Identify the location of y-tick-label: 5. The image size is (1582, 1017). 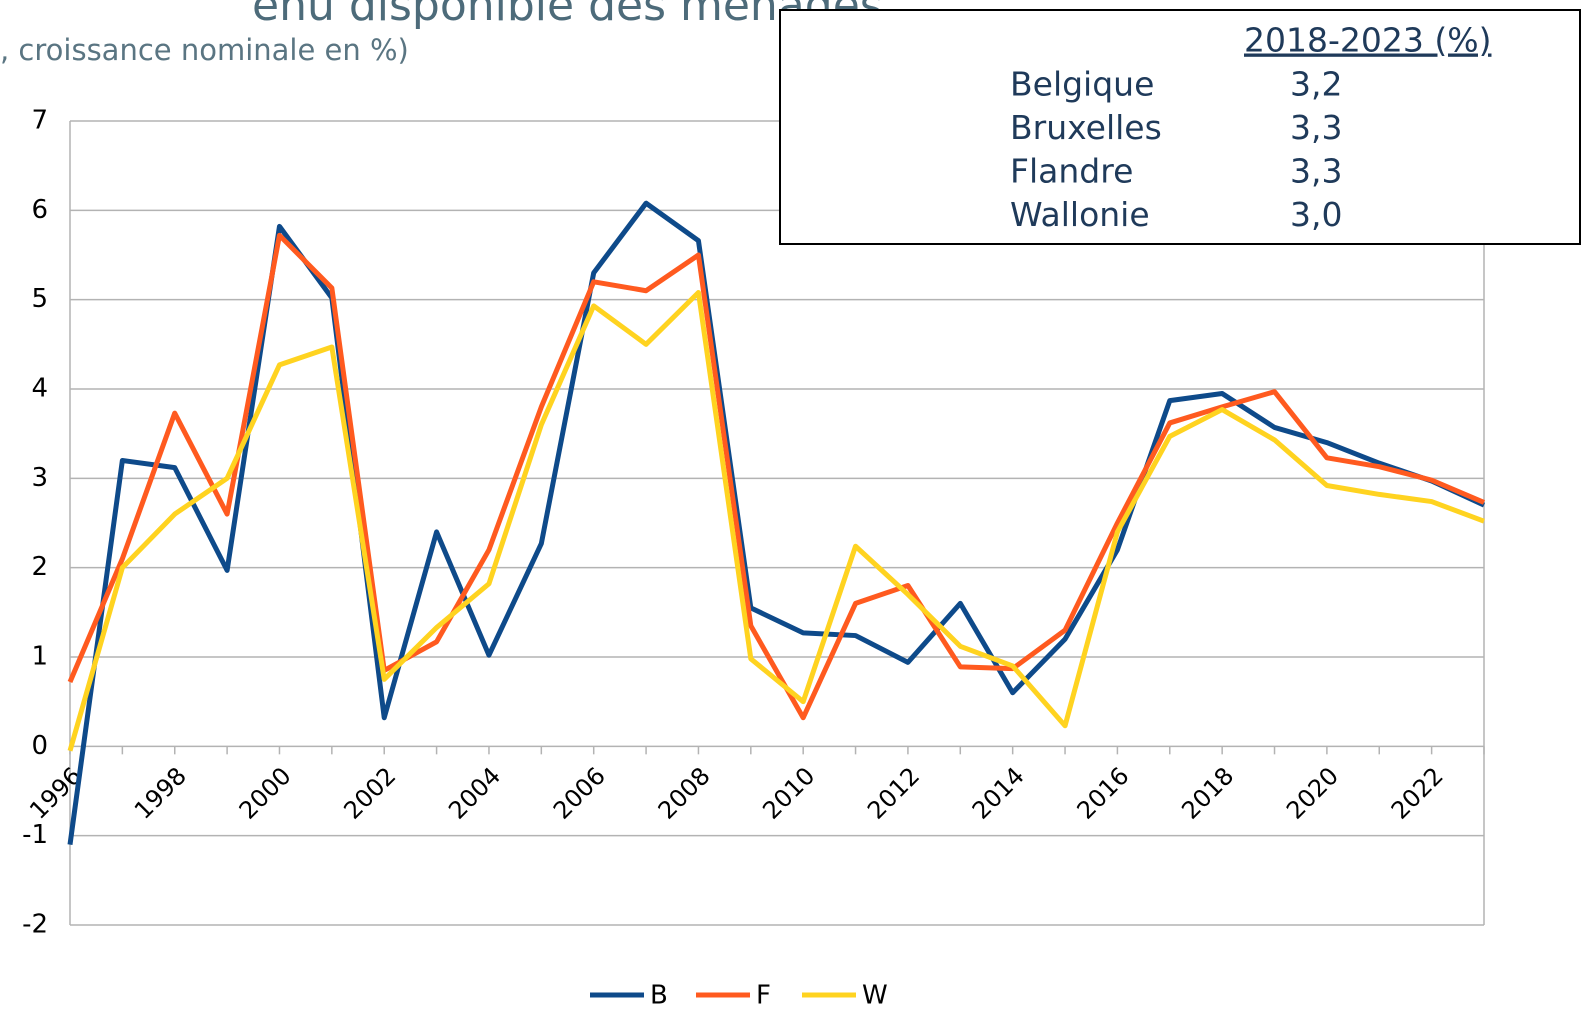
(39, 299).